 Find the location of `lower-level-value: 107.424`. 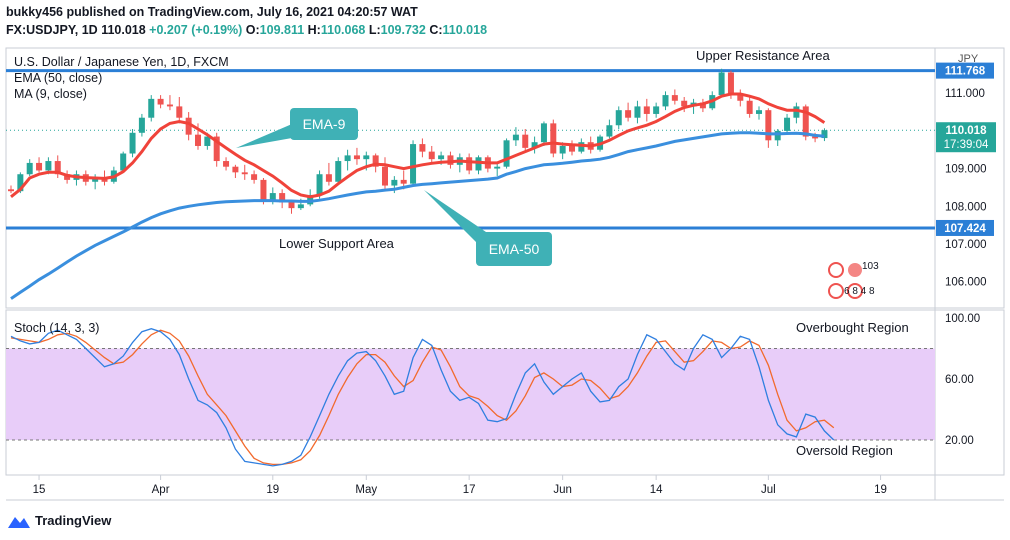

lower-level-value: 107.424 is located at coordinates (965, 229).